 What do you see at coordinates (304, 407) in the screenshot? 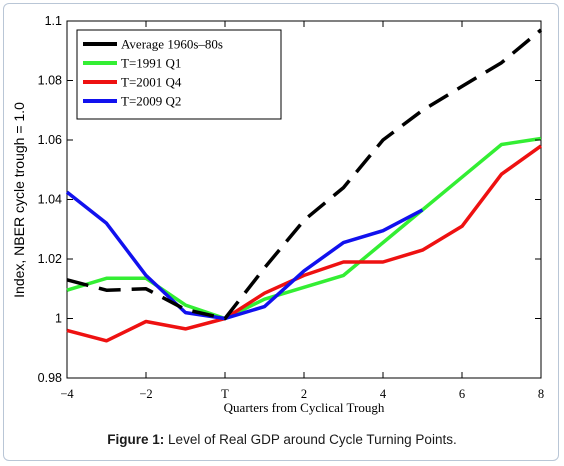
I see `x-axis-label: Quarters from Cyclical Trough` at bounding box center [304, 407].